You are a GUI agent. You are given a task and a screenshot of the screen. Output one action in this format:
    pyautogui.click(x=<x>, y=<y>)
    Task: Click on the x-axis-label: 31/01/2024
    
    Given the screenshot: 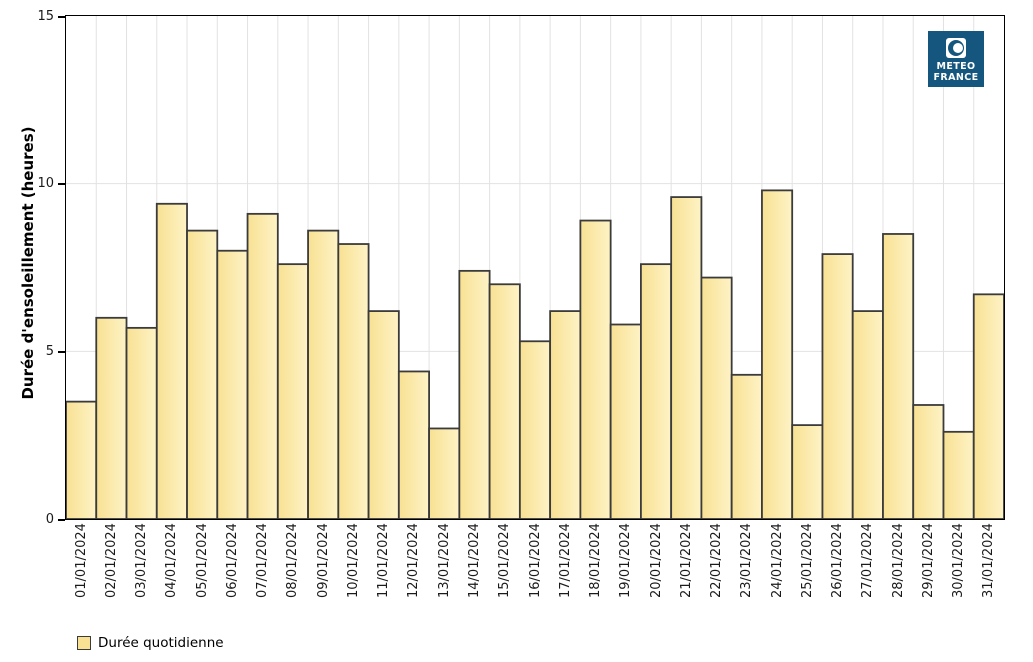 What is the action you would take?
    pyautogui.click(x=989, y=560)
    